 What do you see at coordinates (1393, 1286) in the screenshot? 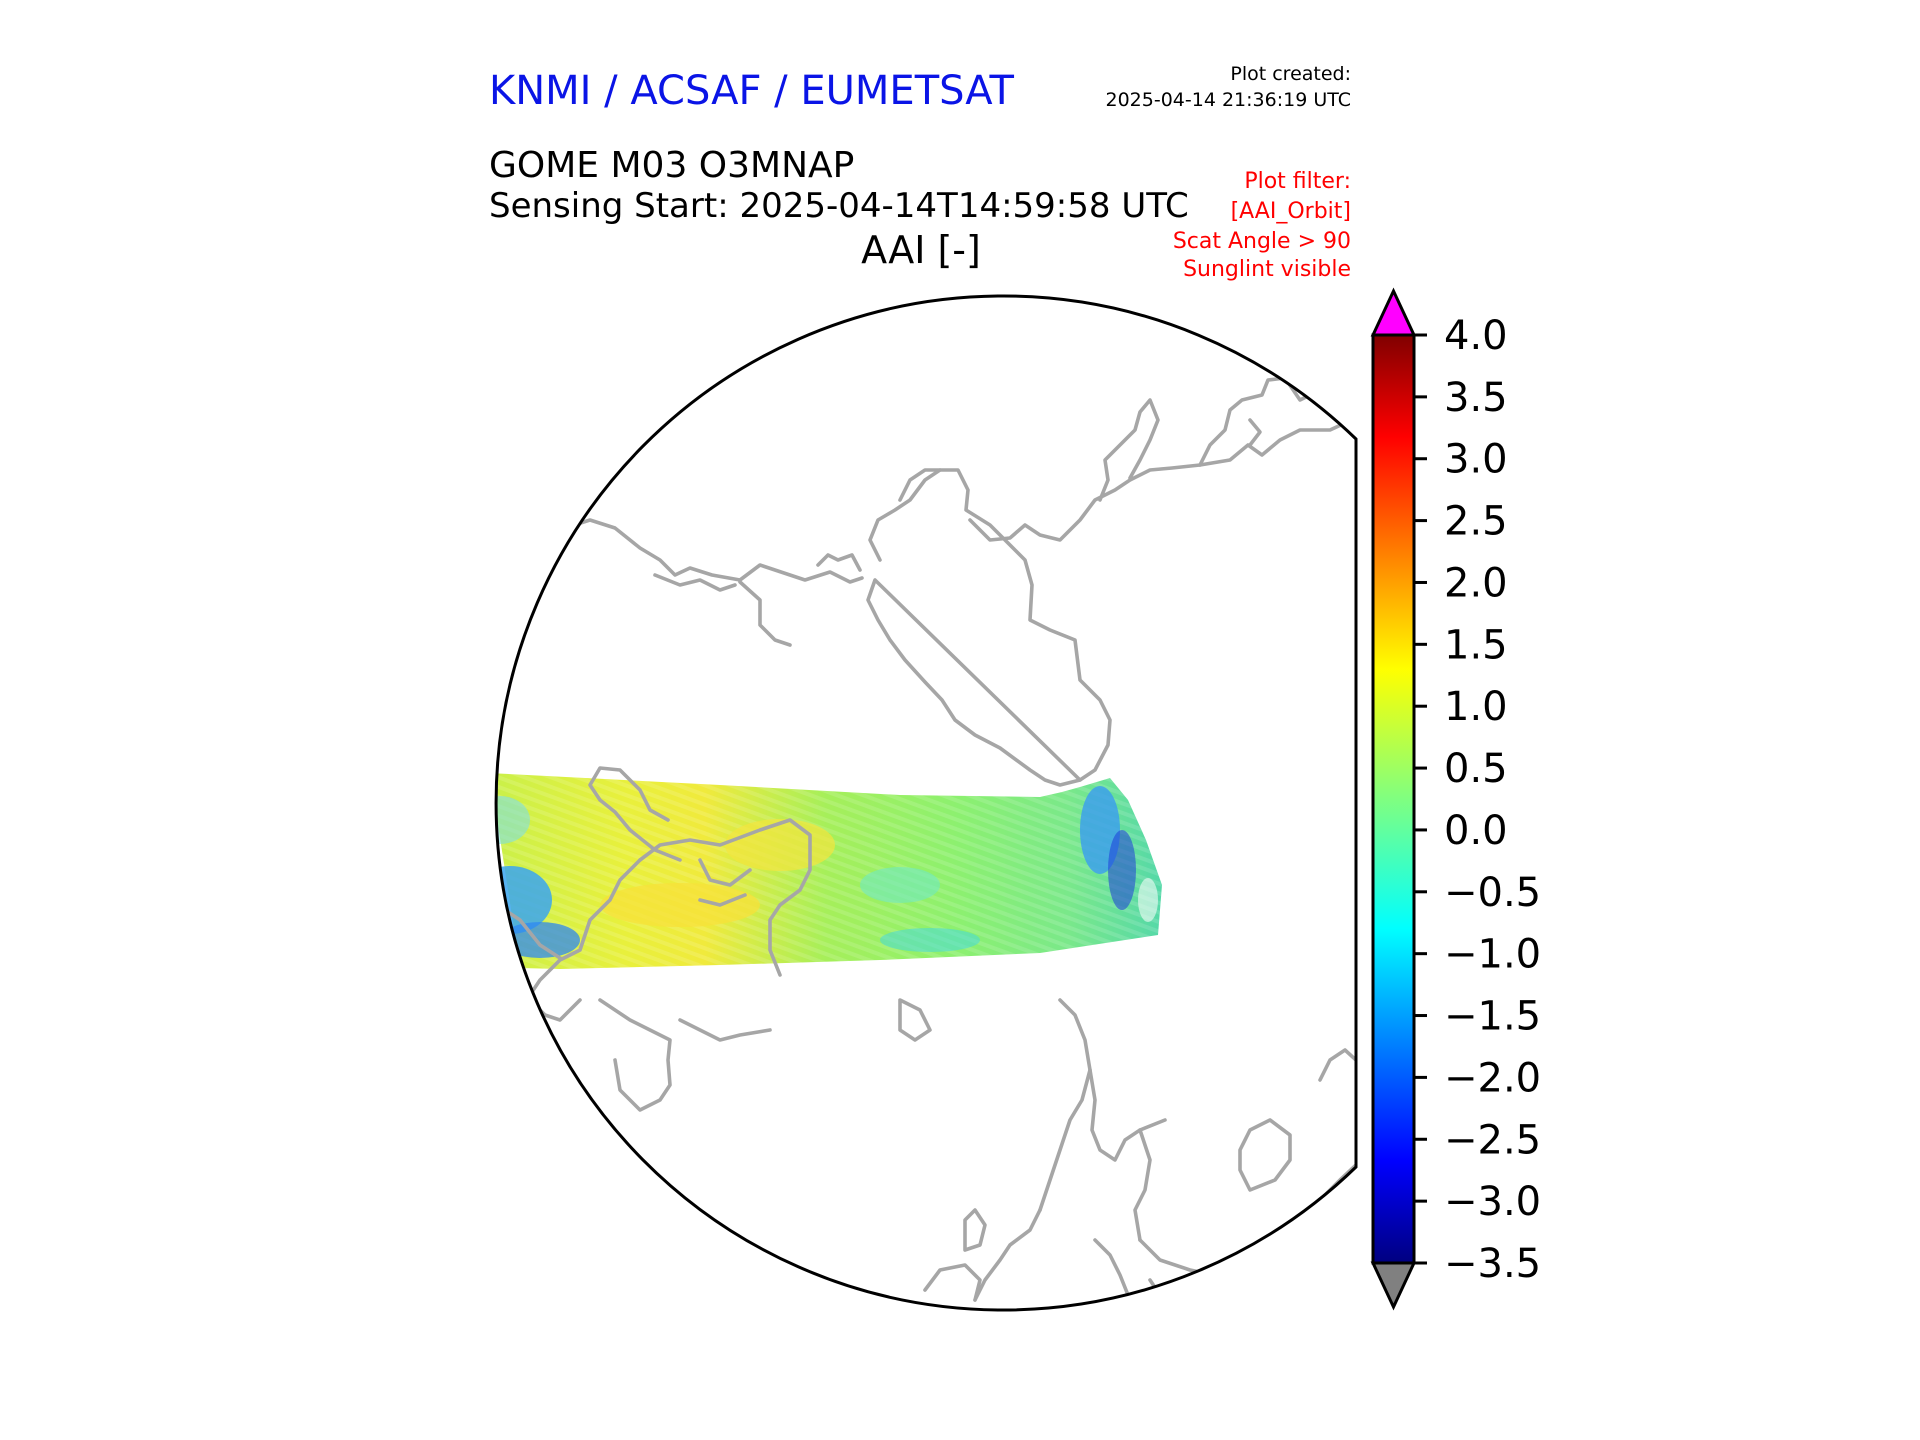
I see `colorbar-extend-min` at bounding box center [1393, 1286].